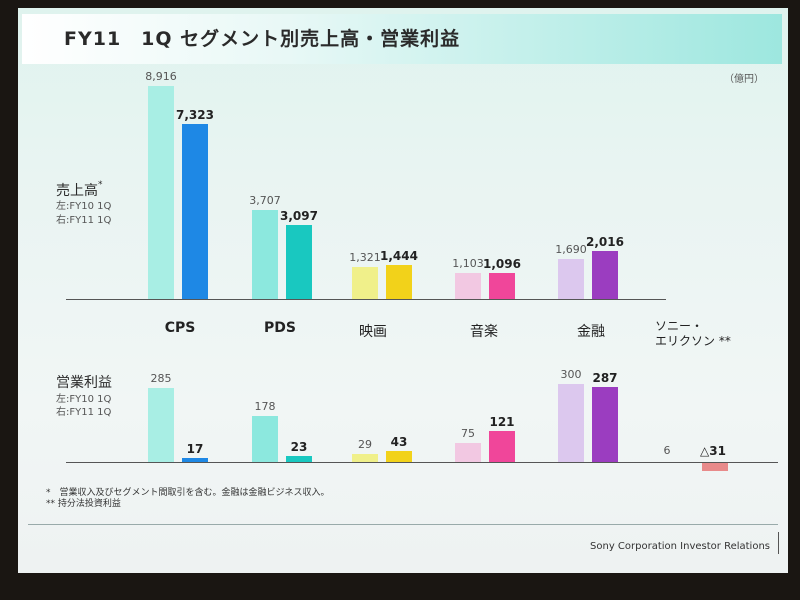  What do you see at coordinates (79, 189) in the screenshot?
I see `sales-label: 売上高*` at bounding box center [79, 189].